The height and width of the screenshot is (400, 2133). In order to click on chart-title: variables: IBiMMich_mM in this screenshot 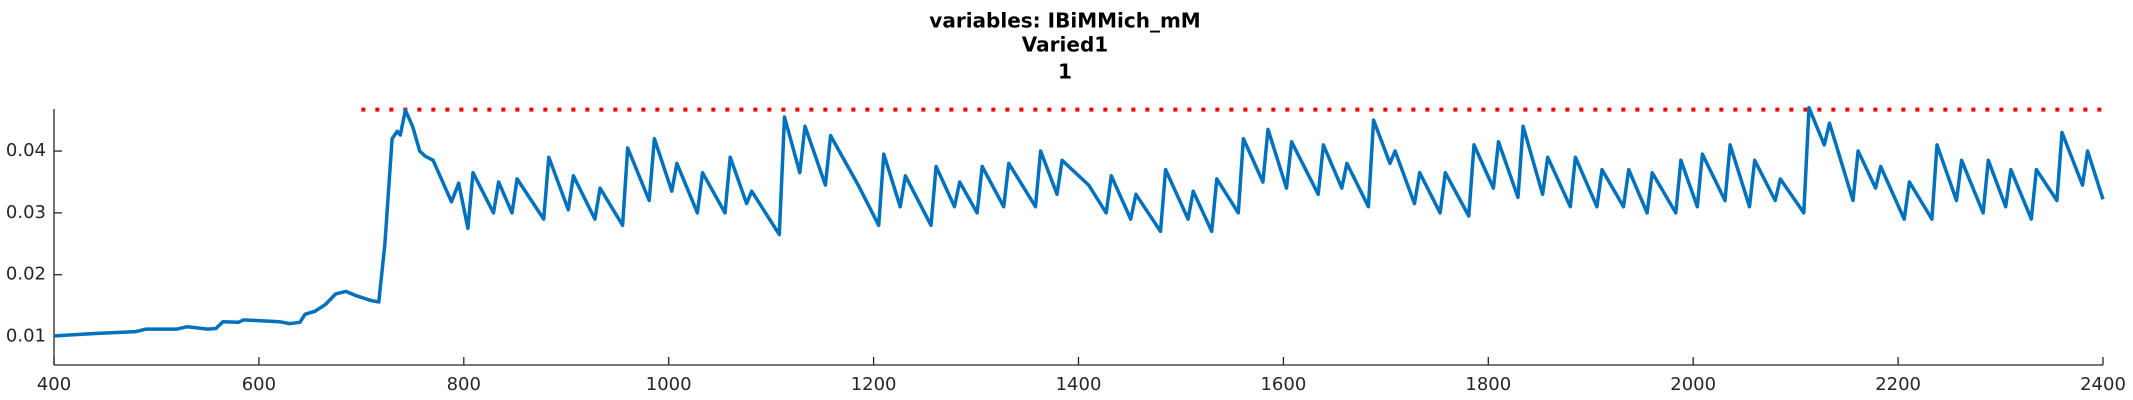, I will do `click(1064, 21)`.